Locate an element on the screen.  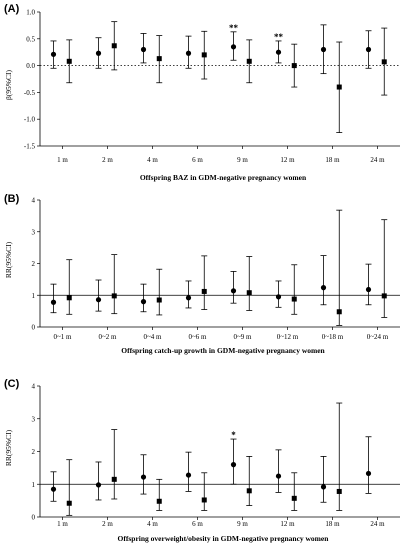
panel-b-ytick-label: 4 is located at coordinates (34, 201).